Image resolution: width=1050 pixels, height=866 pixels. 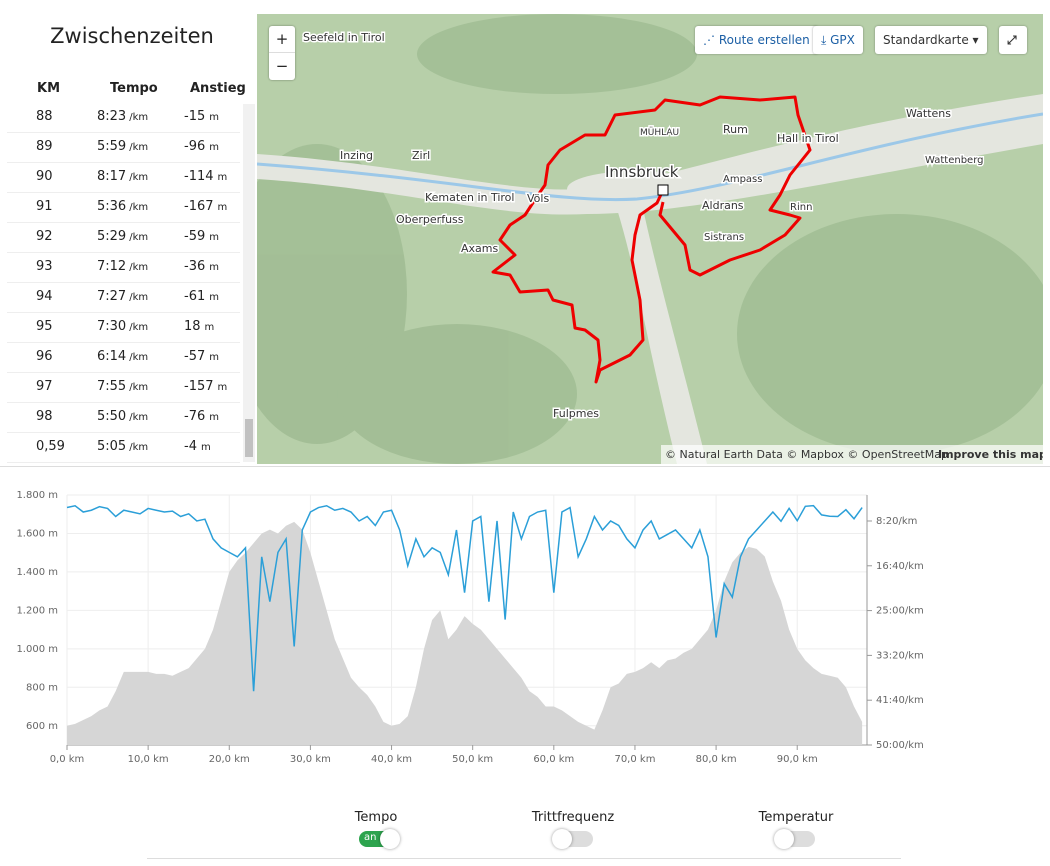 What do you see at coordinates (1013, 40) in the screenshot?
I see `fullscreen-button: ⤢` at bounding box center [1013, 40].